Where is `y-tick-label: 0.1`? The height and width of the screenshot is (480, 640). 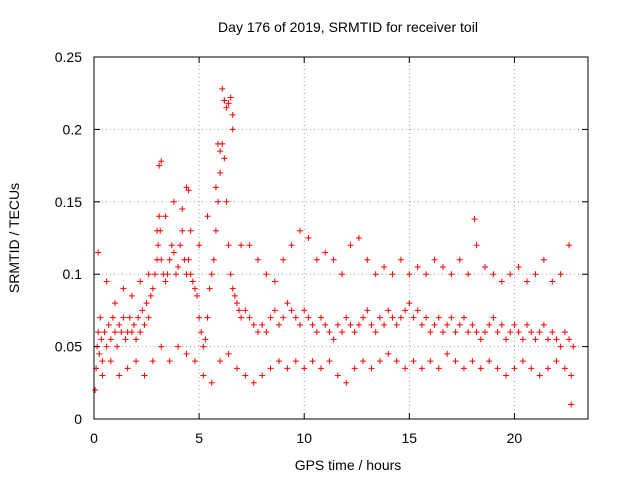
y-tick-label: 0.1 is located at coordinates (73, 274).